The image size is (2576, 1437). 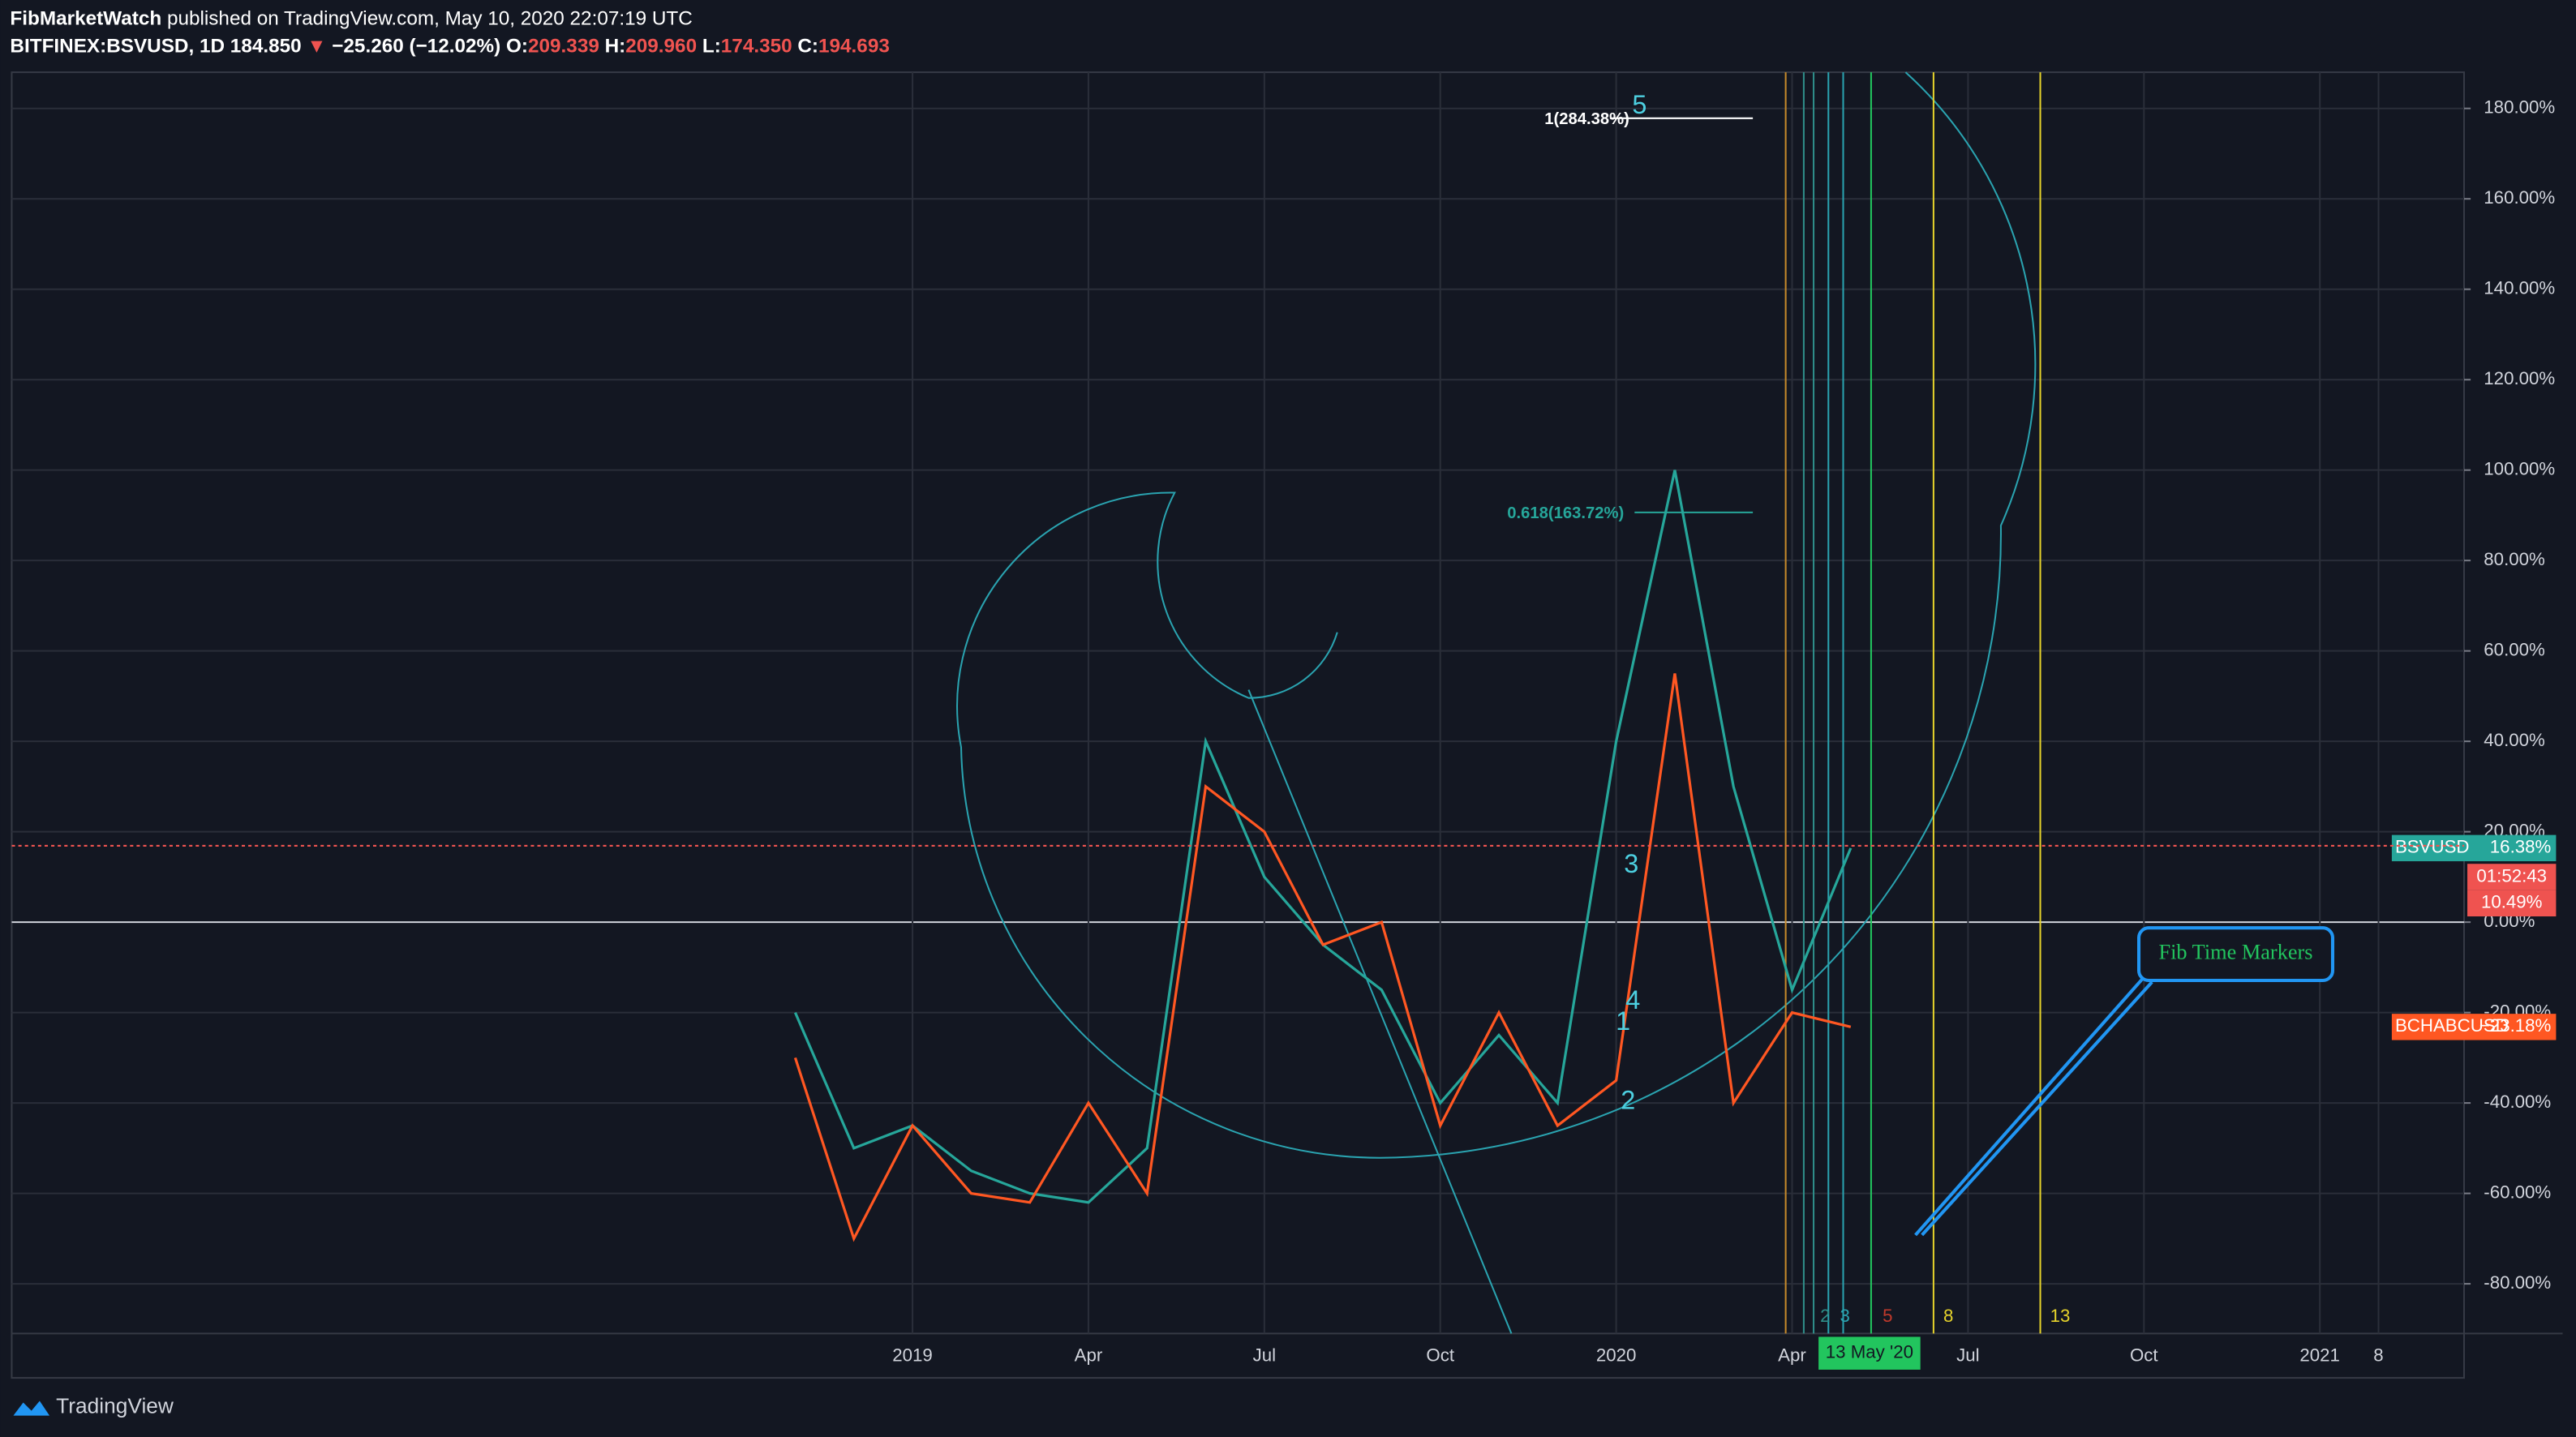 What do you see at coordinates (2517, 1102) in the screenshot?
I see `y-tick-label: -40.00%` at bounding box center [2517, 1102].